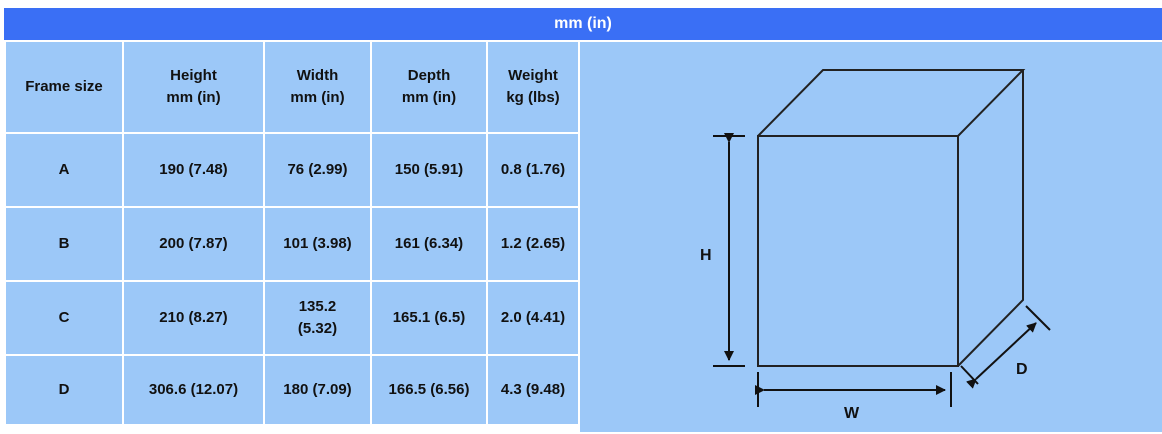  I want to click on box-side-face, so click(990, 218).